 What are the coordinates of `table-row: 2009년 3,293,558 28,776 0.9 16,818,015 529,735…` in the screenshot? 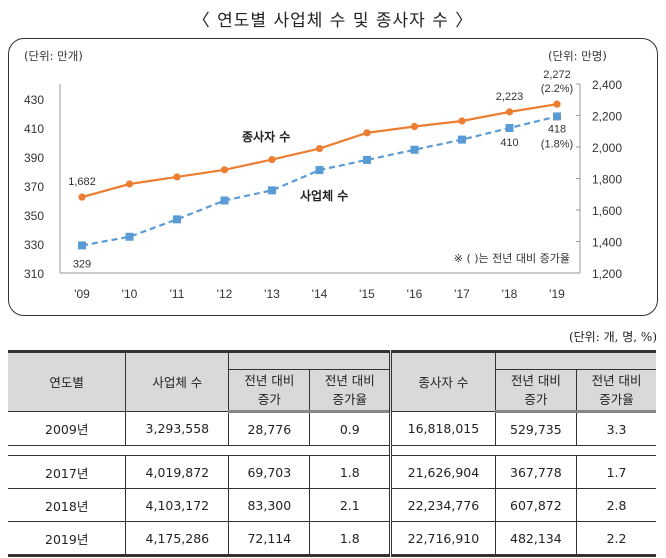 It's located at (332, 428).